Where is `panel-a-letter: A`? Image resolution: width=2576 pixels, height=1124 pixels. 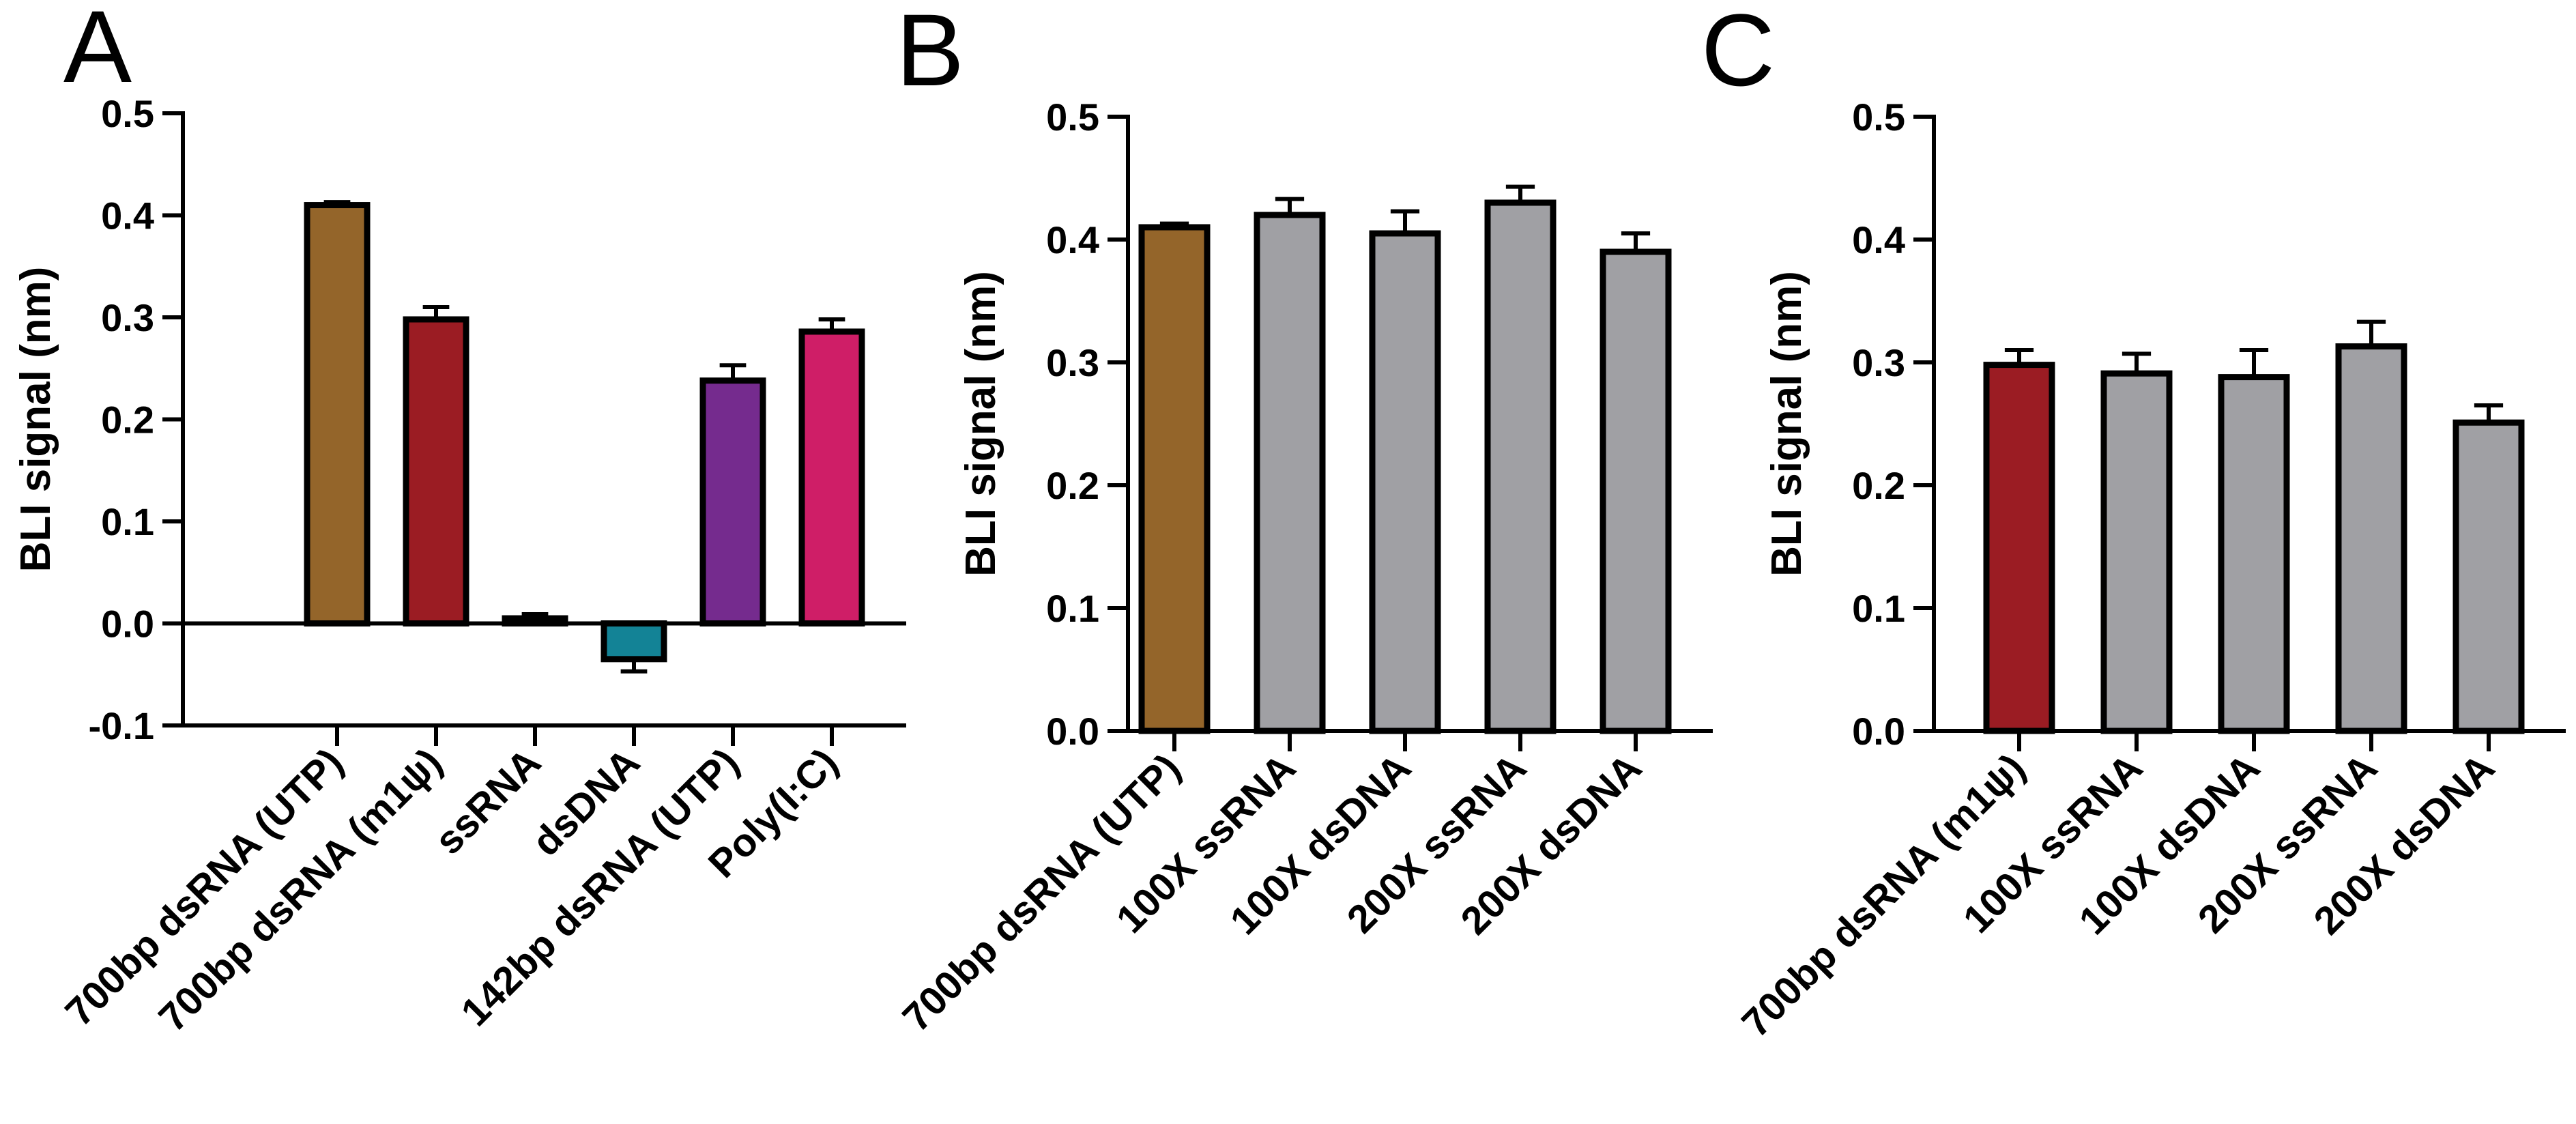
panel-a-letter: A is located at coordinates (97, 52).